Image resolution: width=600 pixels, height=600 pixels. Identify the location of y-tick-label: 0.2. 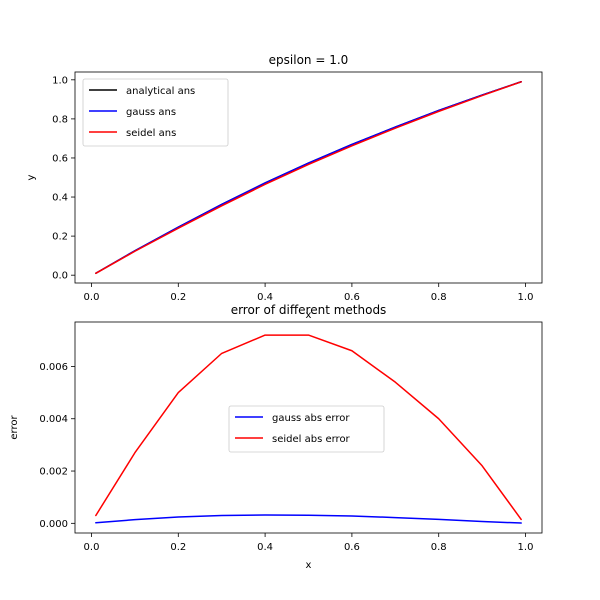
(60, 237).